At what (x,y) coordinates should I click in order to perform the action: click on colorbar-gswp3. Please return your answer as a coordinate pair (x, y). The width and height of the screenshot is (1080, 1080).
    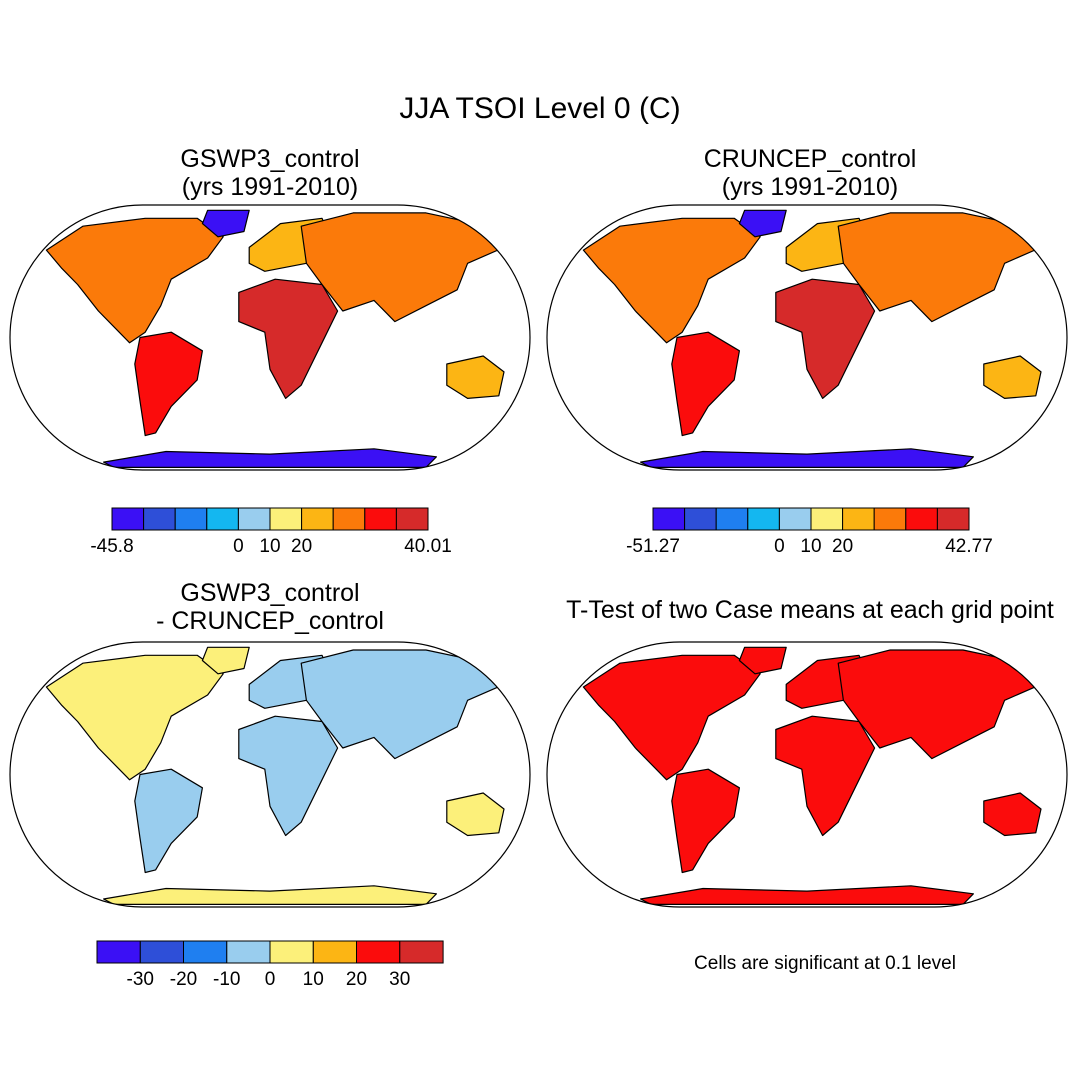
    Looking at the image, I should click on (270, 519).